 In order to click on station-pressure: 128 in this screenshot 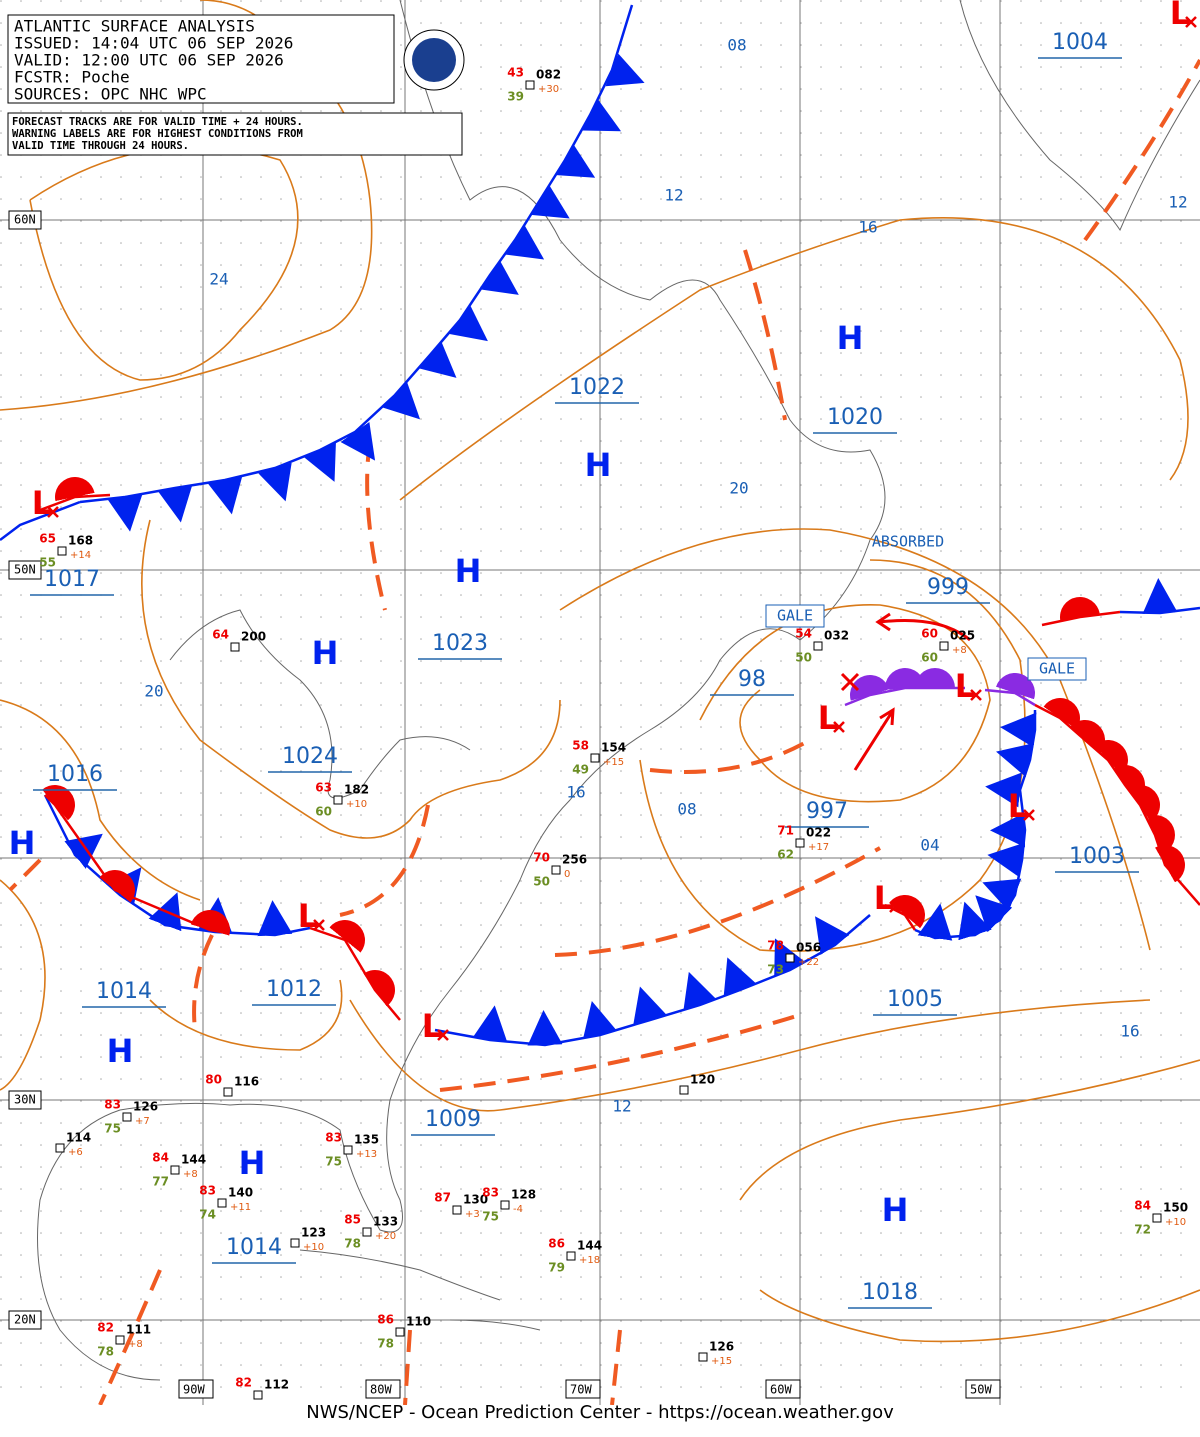, I will do `click(523, 1195)`.